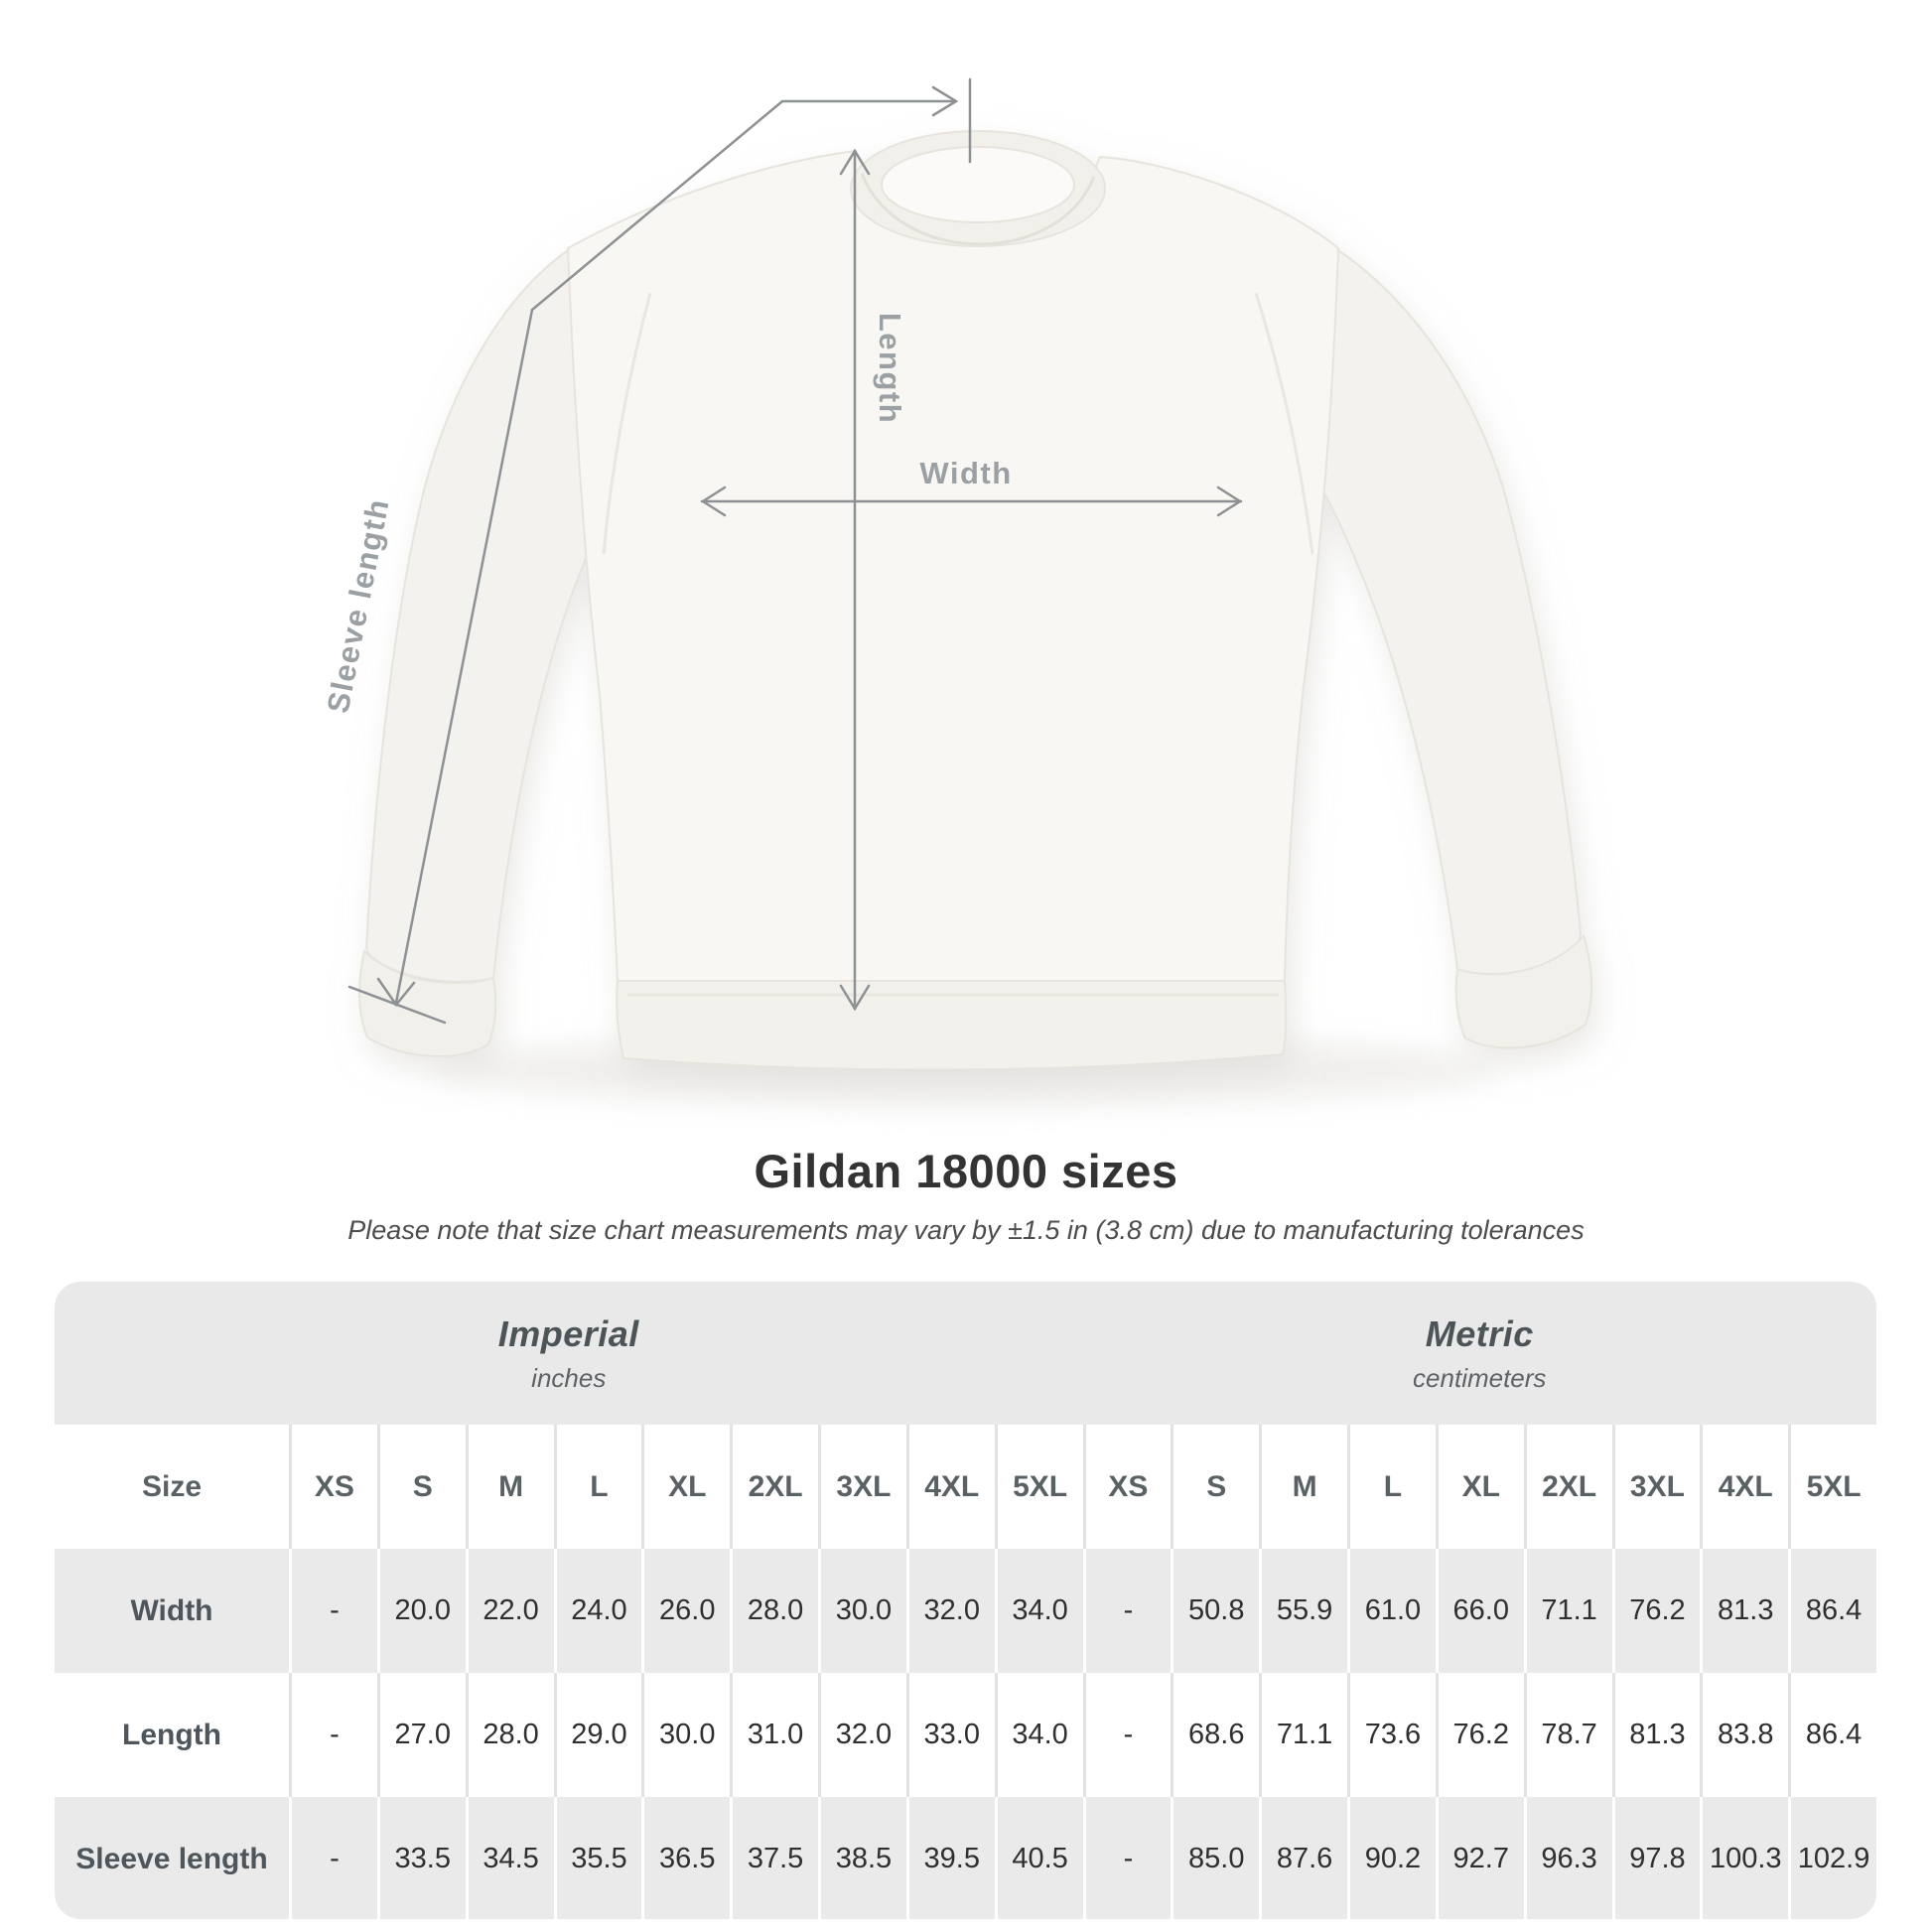  Describe the element at coordinates (171, 1859) in the screenshot. I see `row-label: Sleeve length` at that location.